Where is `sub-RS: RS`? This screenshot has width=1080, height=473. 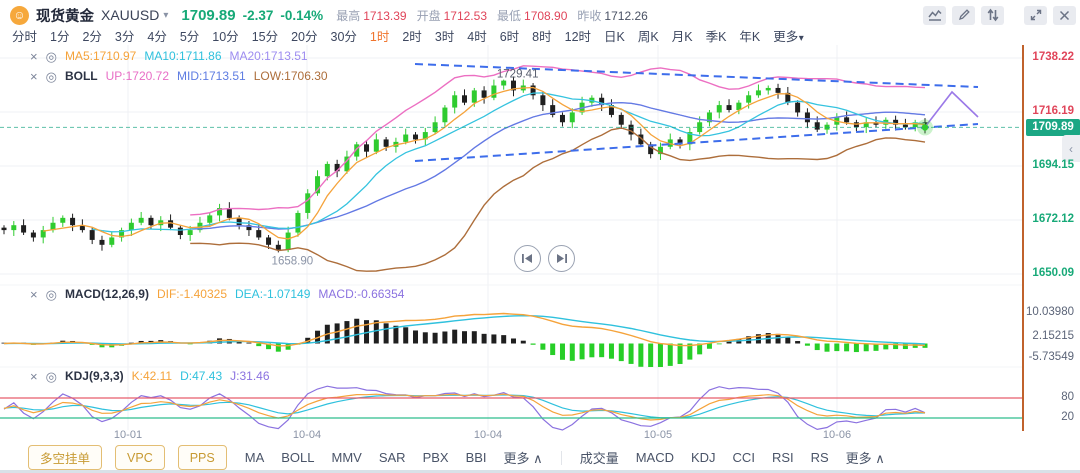 sub-RS: RS is located at coordinates (819, 457).